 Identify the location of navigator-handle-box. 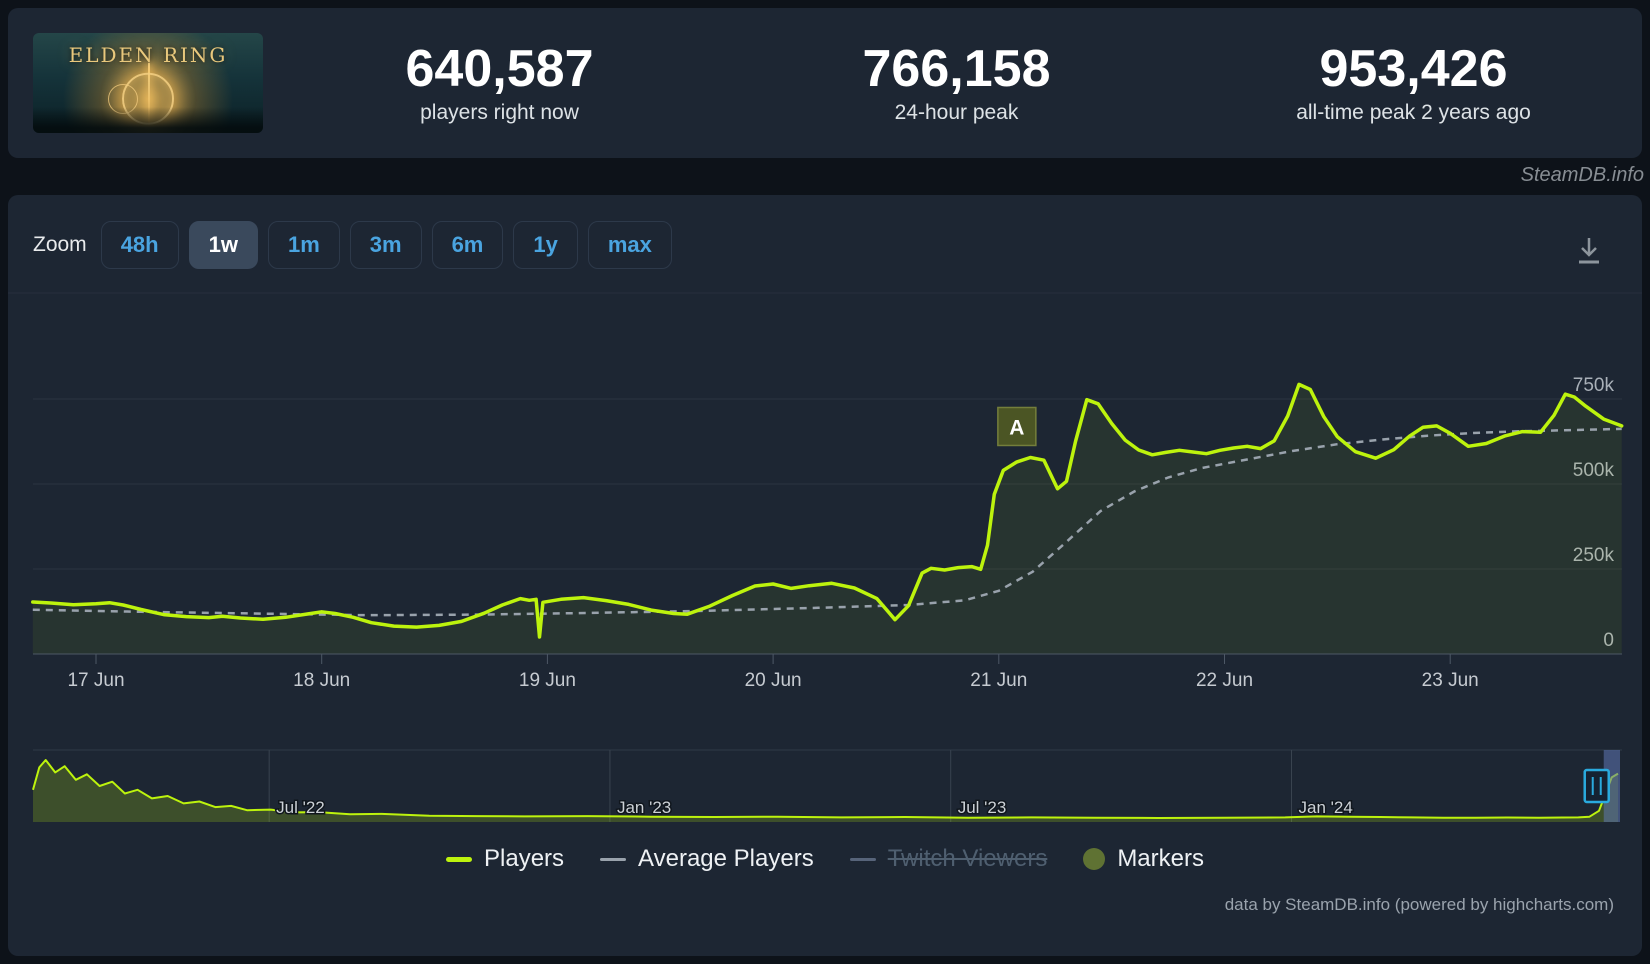
(1596, 786).